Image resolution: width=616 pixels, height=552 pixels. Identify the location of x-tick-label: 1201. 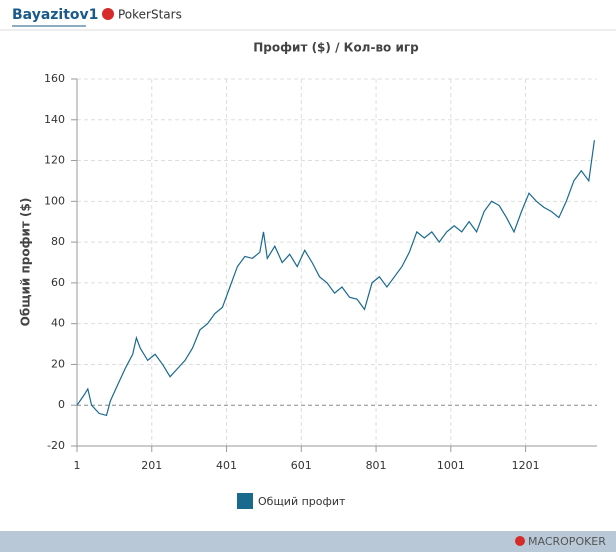
(526, 465).